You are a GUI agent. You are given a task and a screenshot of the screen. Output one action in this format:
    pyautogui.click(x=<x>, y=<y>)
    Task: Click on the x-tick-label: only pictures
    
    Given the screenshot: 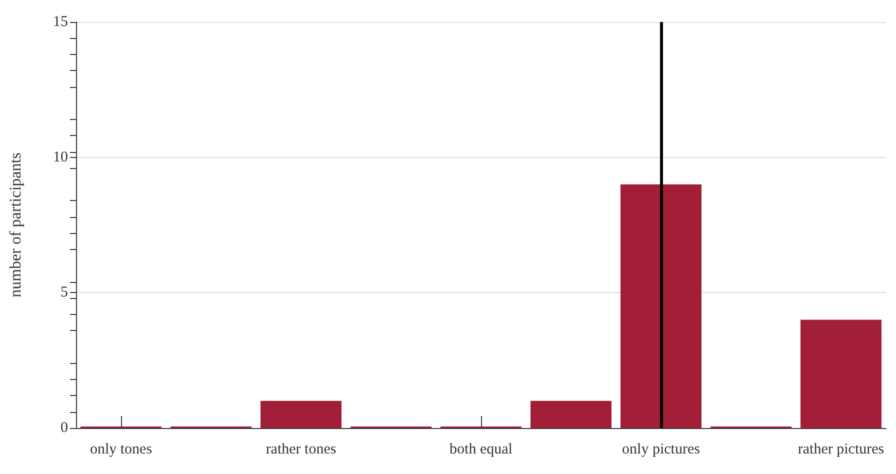 What is the action you would take?
    pyautogui.click(x=661, y=450)
    